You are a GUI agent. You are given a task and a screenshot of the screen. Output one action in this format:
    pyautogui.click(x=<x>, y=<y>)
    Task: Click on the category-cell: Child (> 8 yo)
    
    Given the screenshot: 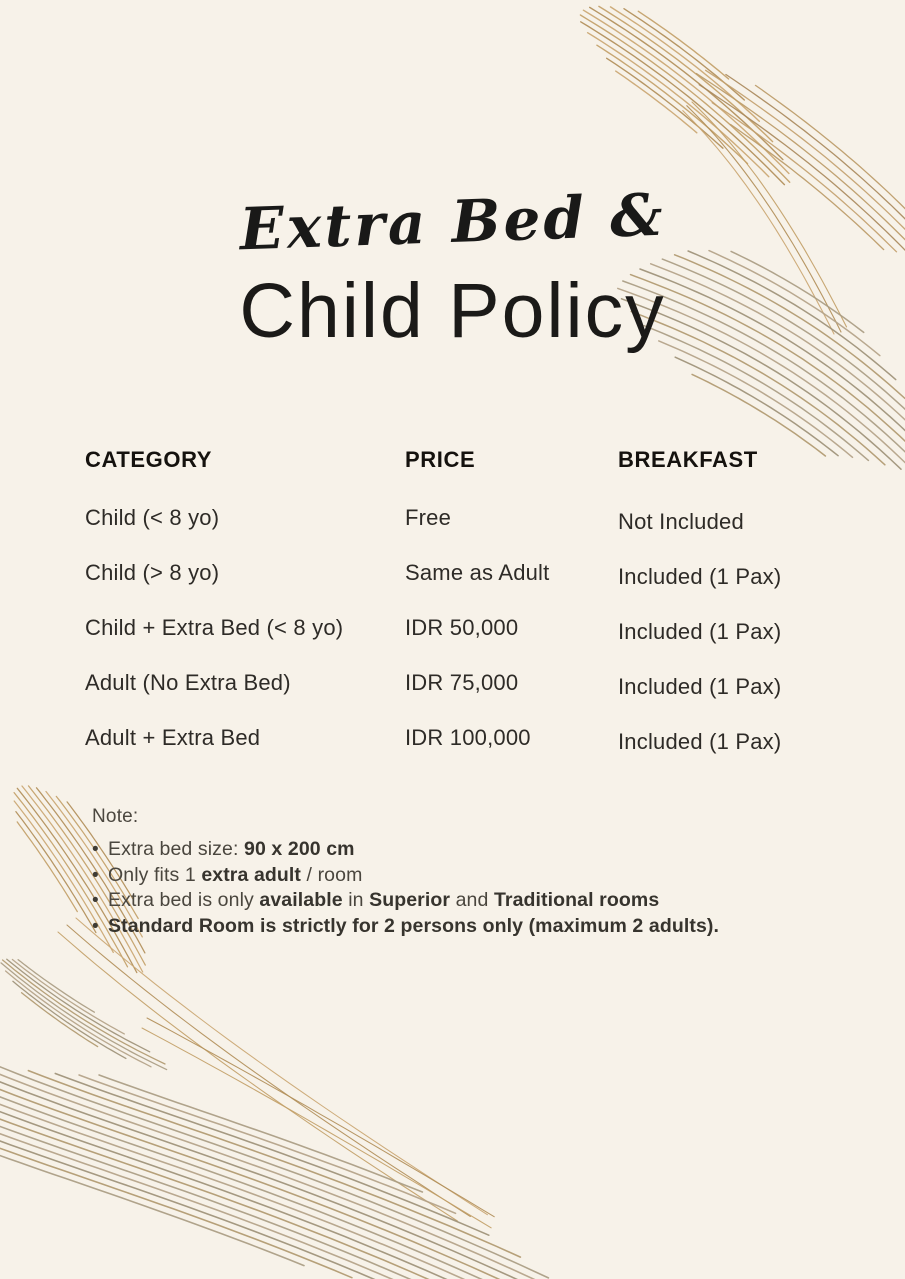 What is the action you would take?
    pyautogui.click(x=152, y=572)
    